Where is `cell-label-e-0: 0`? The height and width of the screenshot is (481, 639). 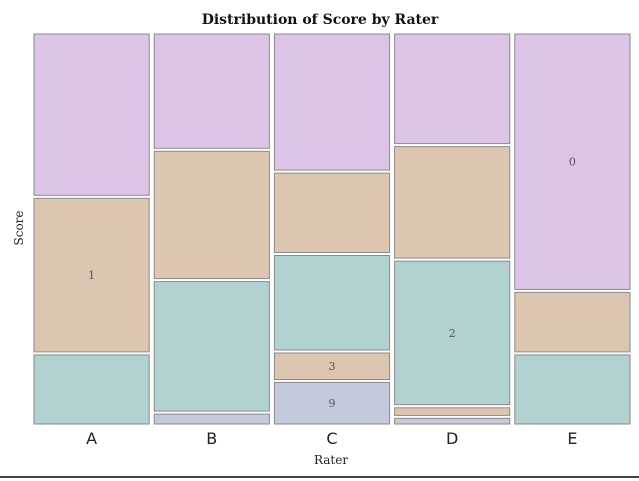
cell-label-e-0: 0 is located at coordinates (572, 162).